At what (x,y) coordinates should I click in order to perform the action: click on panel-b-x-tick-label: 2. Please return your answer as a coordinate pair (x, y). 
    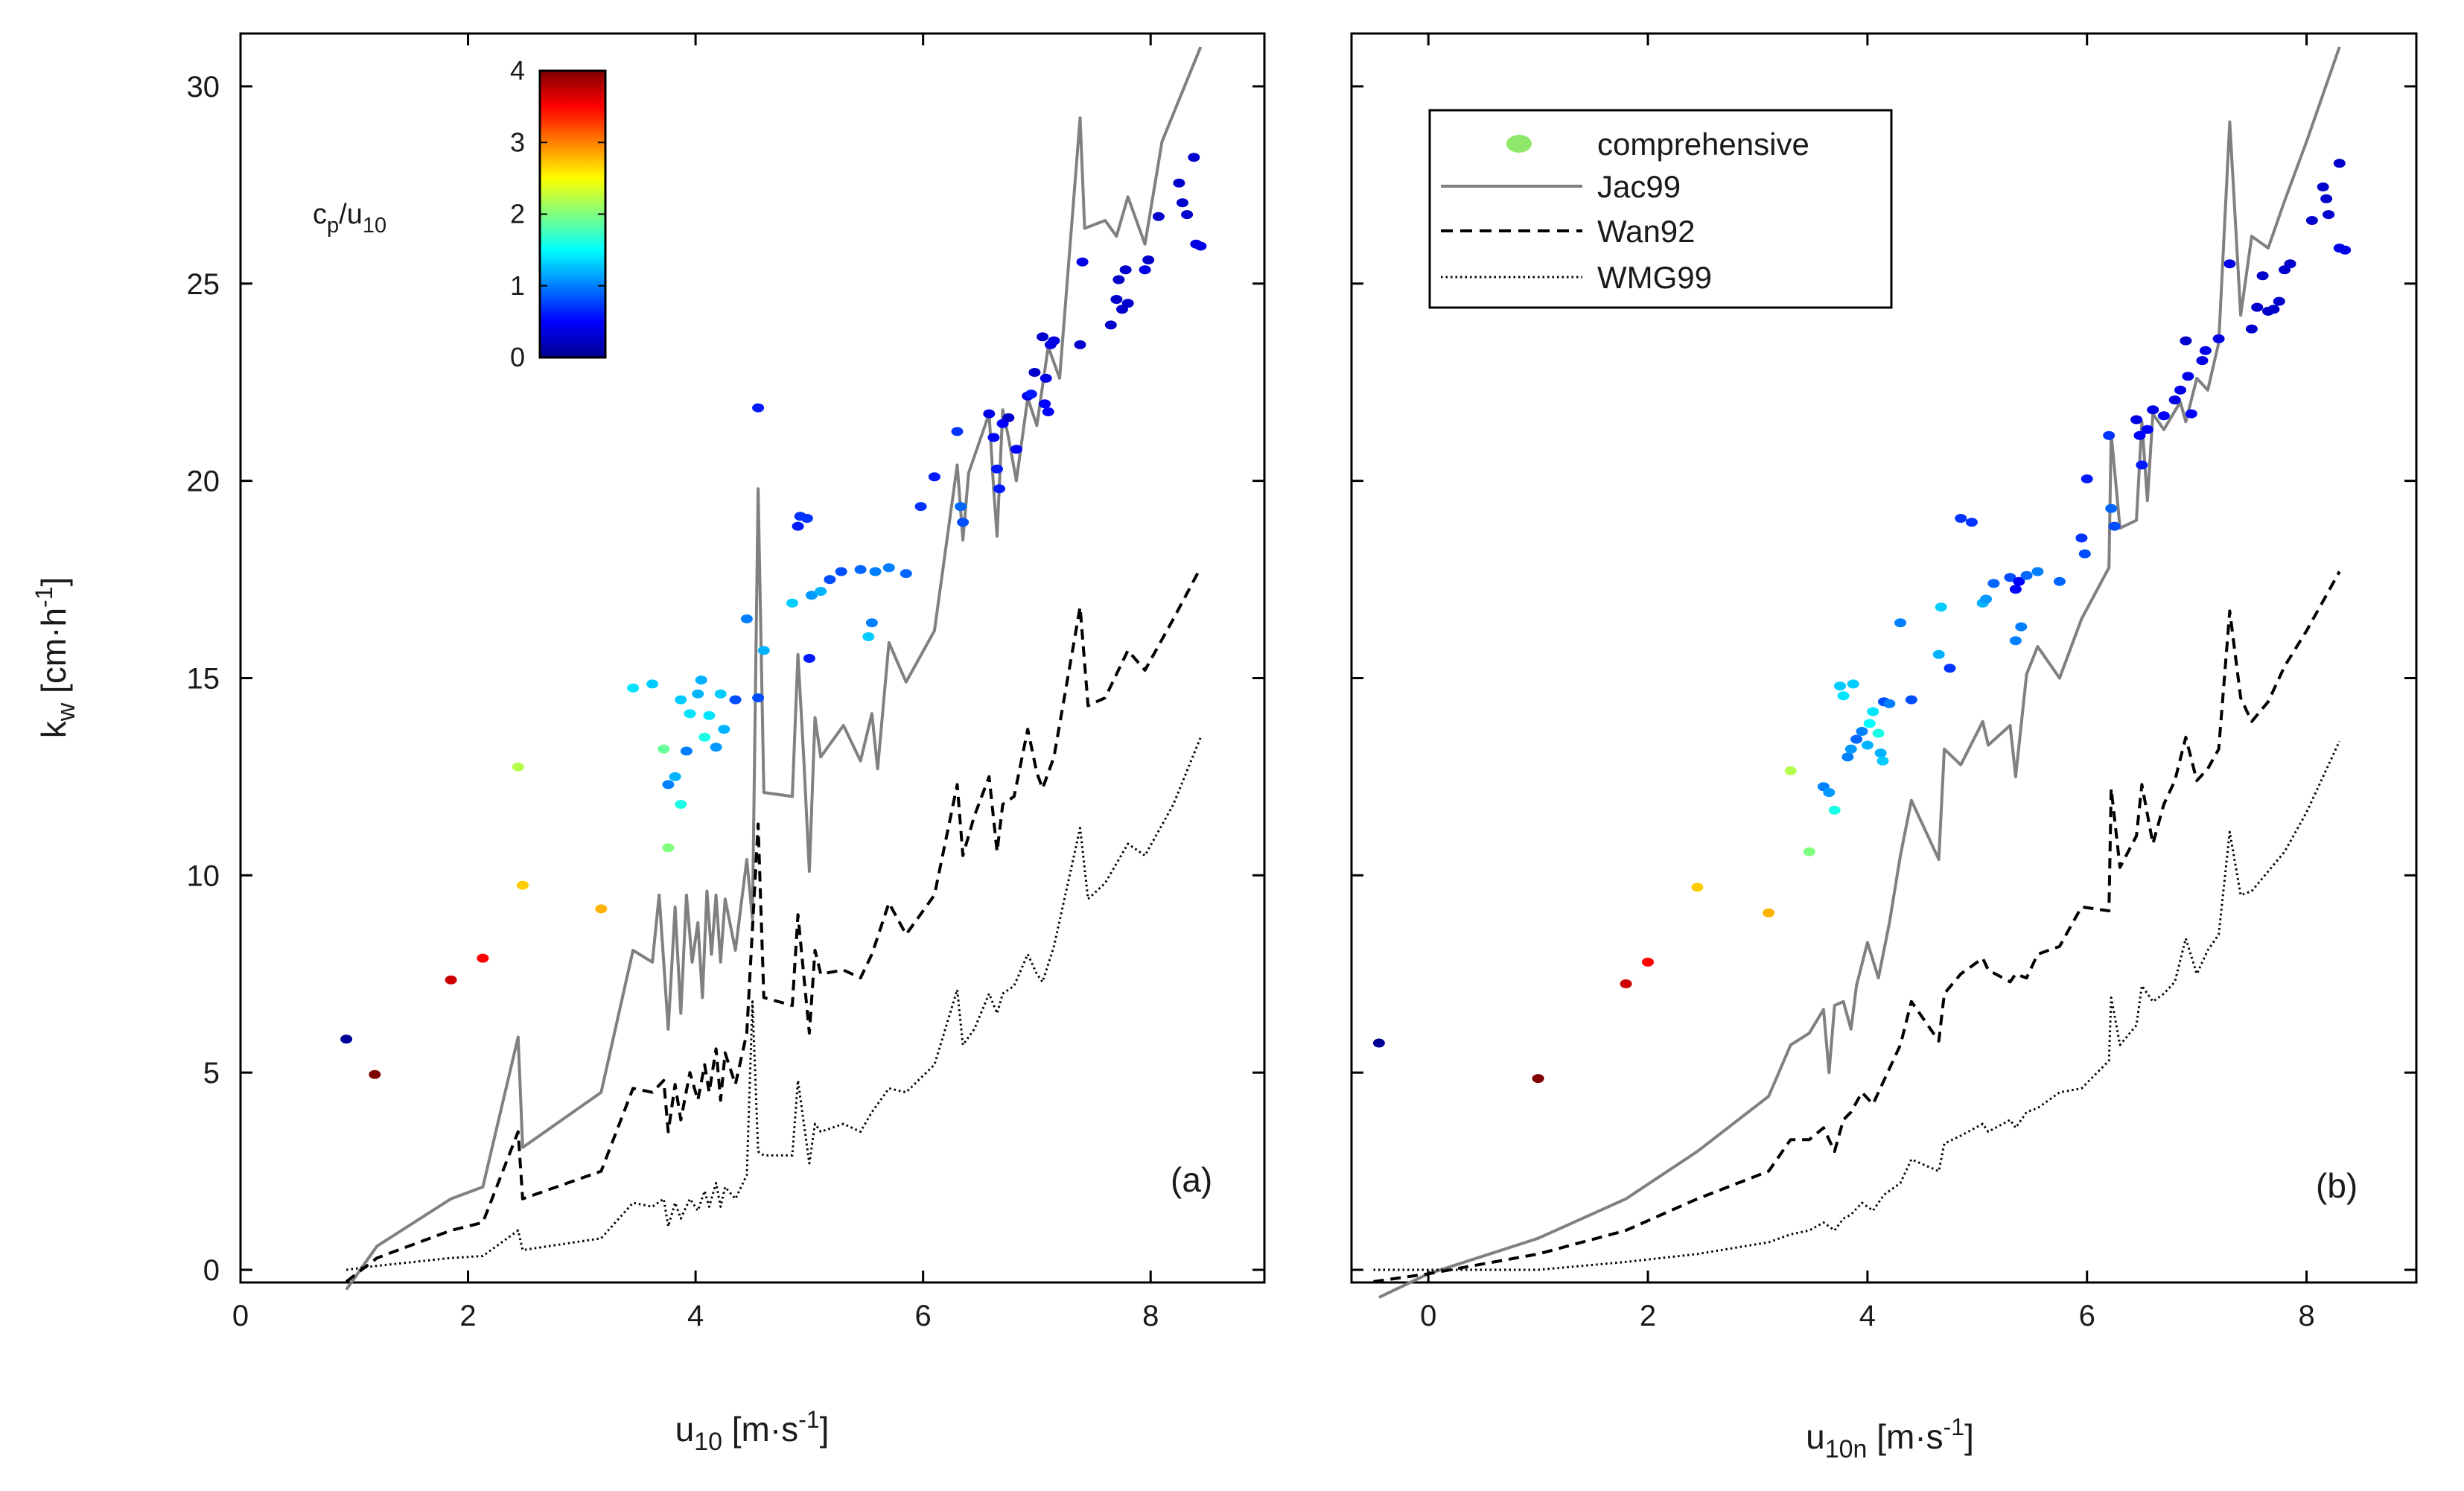
    Looking at the image, I should click on (1648, 1316).